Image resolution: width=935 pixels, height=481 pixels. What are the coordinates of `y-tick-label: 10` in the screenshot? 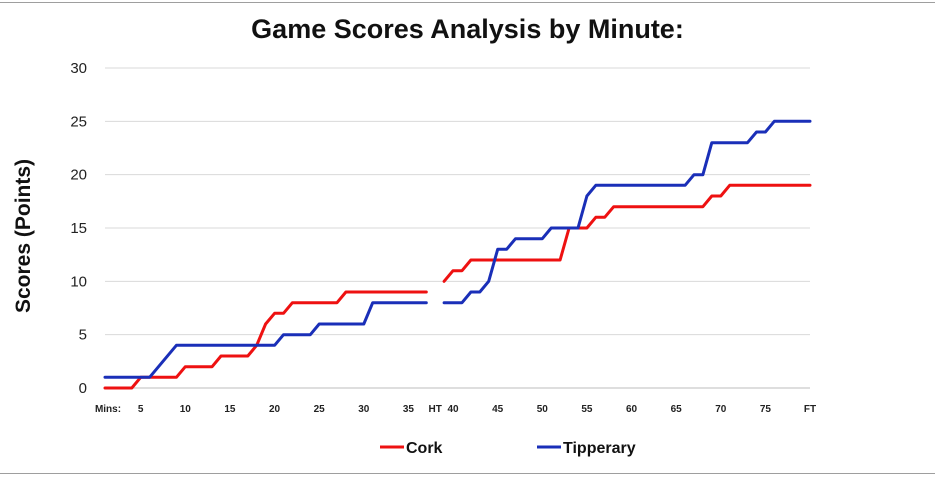 It's located at (78, 281).